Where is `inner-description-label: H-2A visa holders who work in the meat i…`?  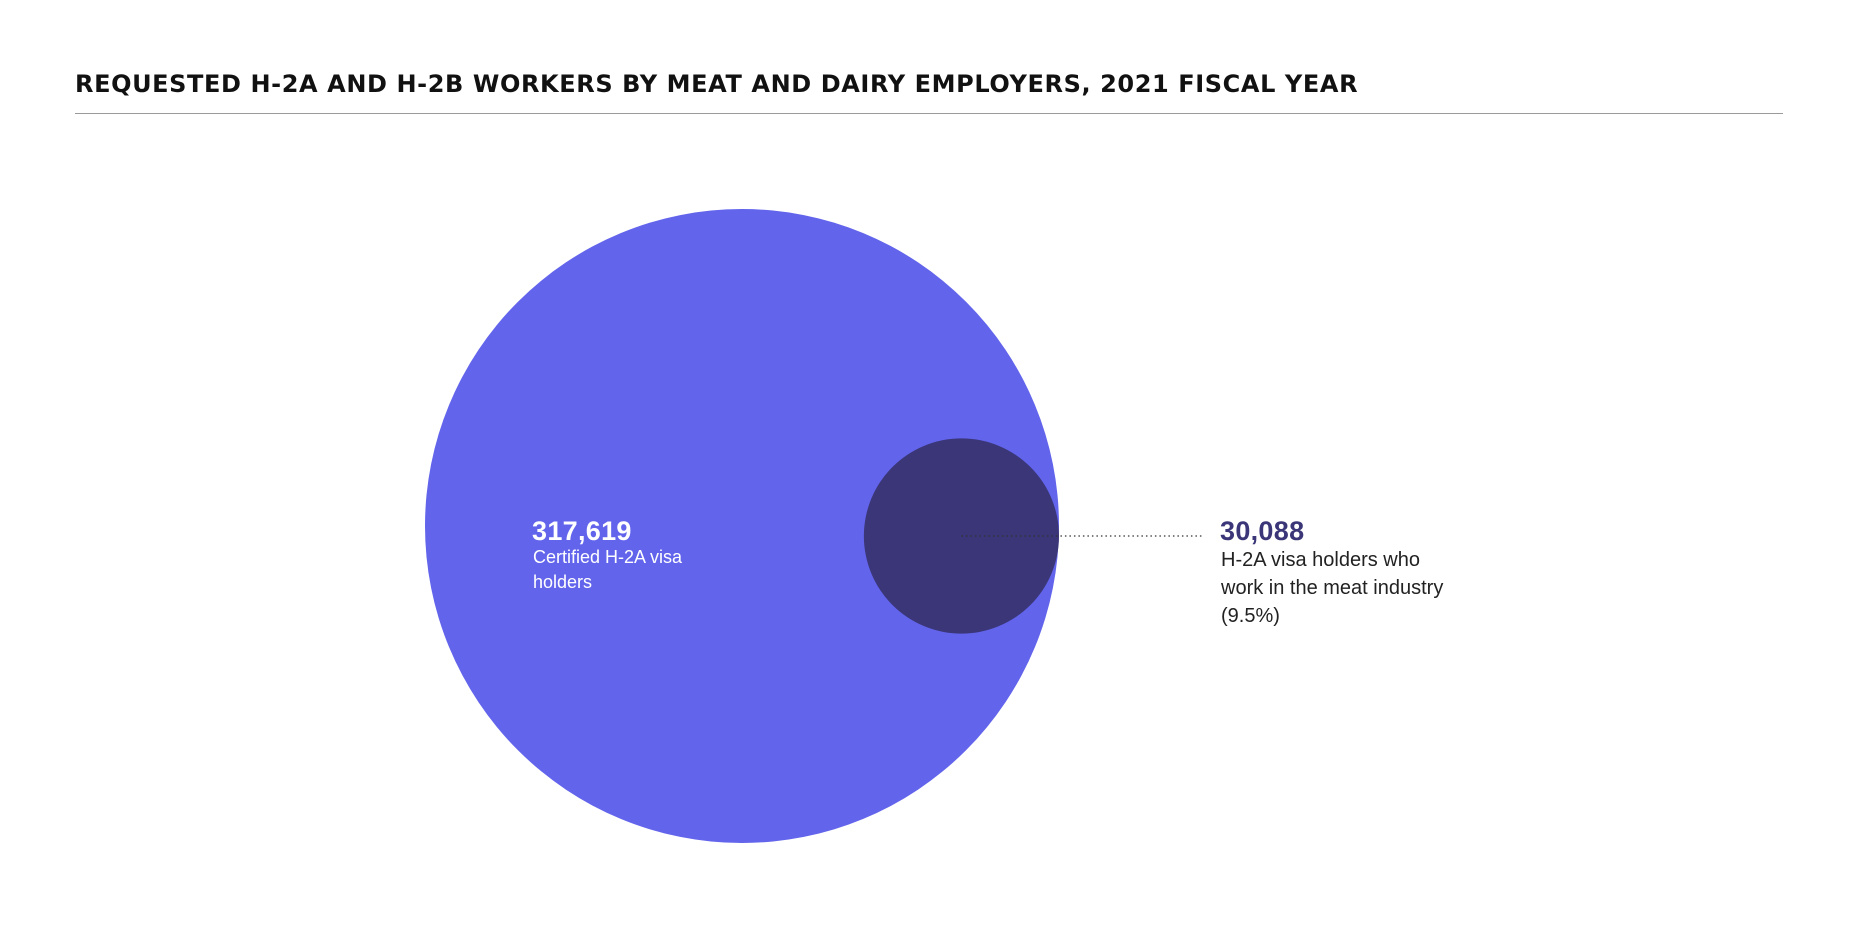 inner-description-label: H-2A visa holders who work in the meat i… is located at coordinates (1332, 588).